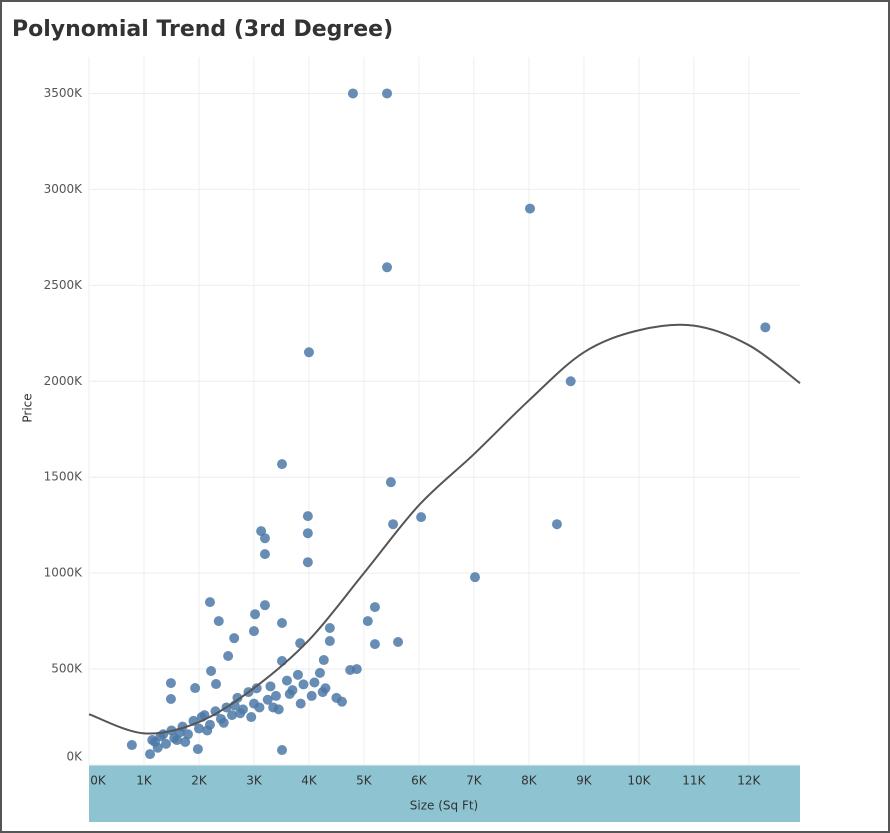 This screenshot has height=833, width=890. I want to click on x-tick-label: 10K, so click(639, 781).